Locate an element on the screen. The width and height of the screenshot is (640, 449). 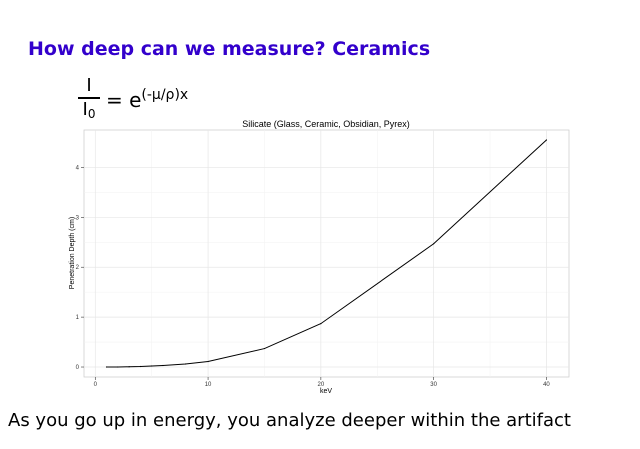
y-tick-label: 4 is located at coordinates (78, 168).